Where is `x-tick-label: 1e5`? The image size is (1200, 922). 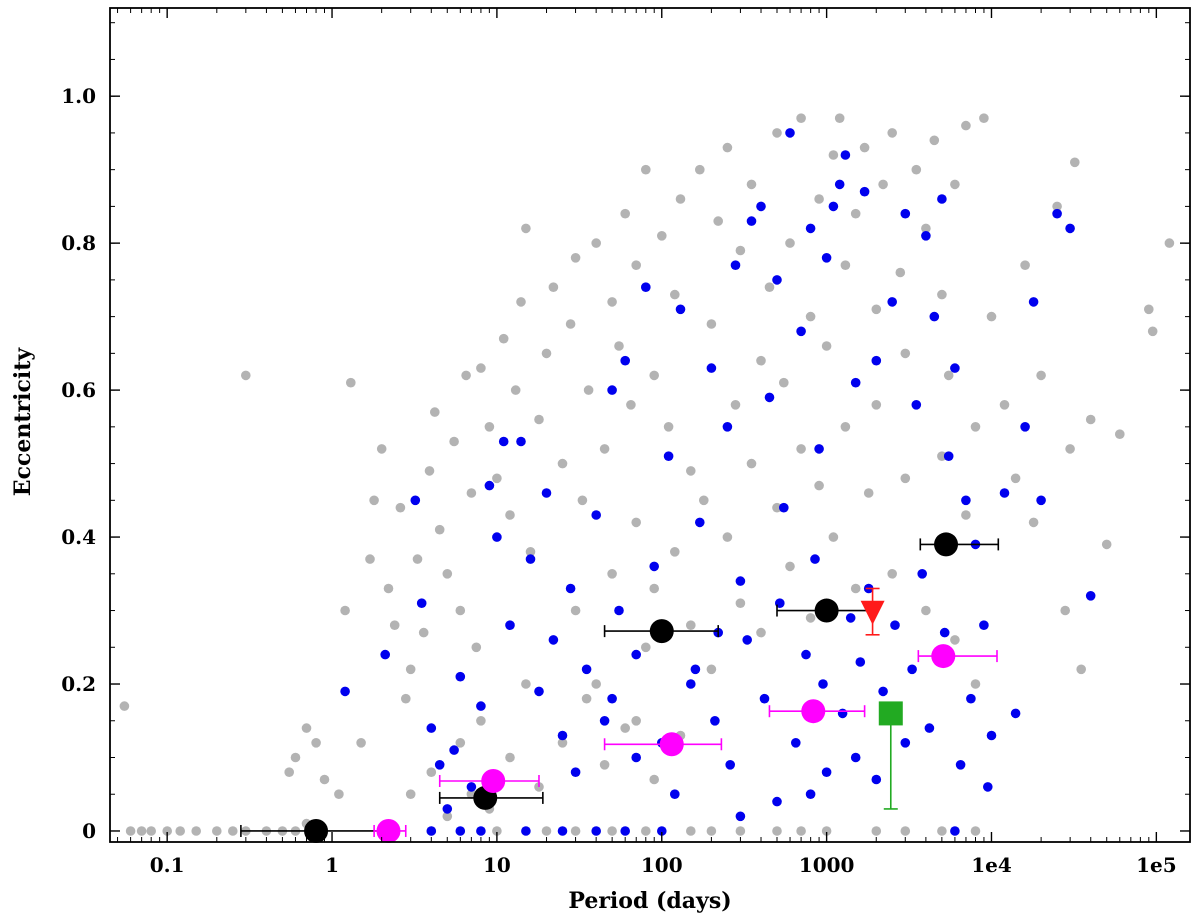
x-tick-label: 1e5 is located at coordinates (1156, 865).